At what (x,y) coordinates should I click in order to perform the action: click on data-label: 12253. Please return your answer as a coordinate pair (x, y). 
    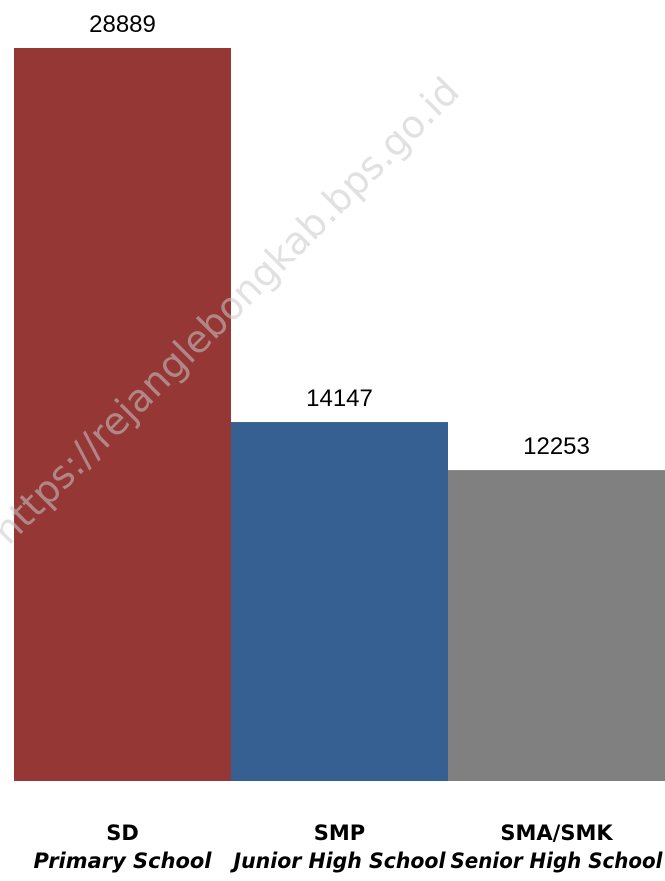
    Looking at the image, I should click on (556, 446).